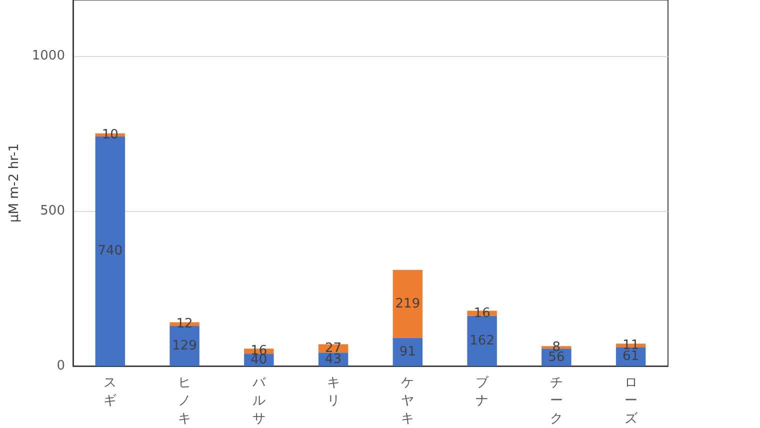 The width and height of the screenshot is (760, 428). Describe the element at coordinates (407, 401) in the screenshot. I see `x-tick-label: ケヤキ` at that location.